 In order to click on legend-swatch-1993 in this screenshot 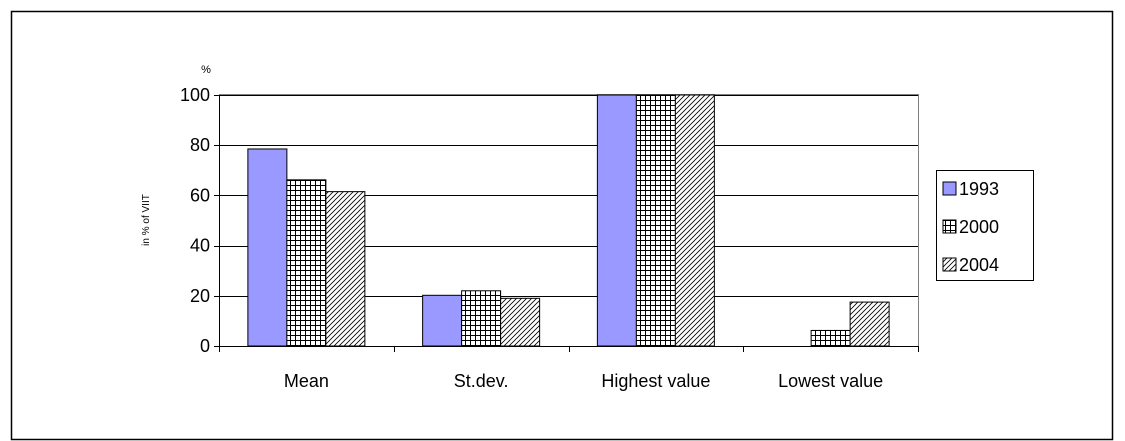, I will do `click(949, 188)`.